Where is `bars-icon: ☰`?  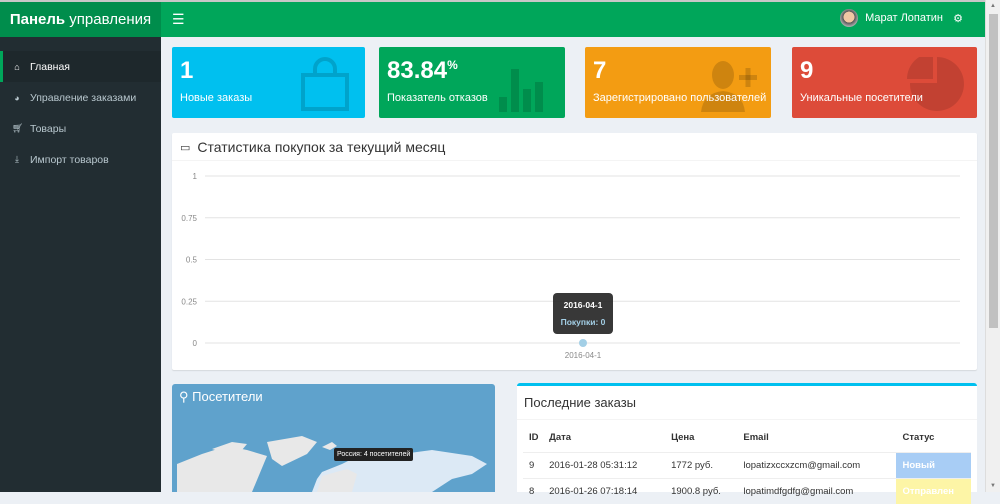 bars-icon: ☰ is located at coordinates (178, 19).